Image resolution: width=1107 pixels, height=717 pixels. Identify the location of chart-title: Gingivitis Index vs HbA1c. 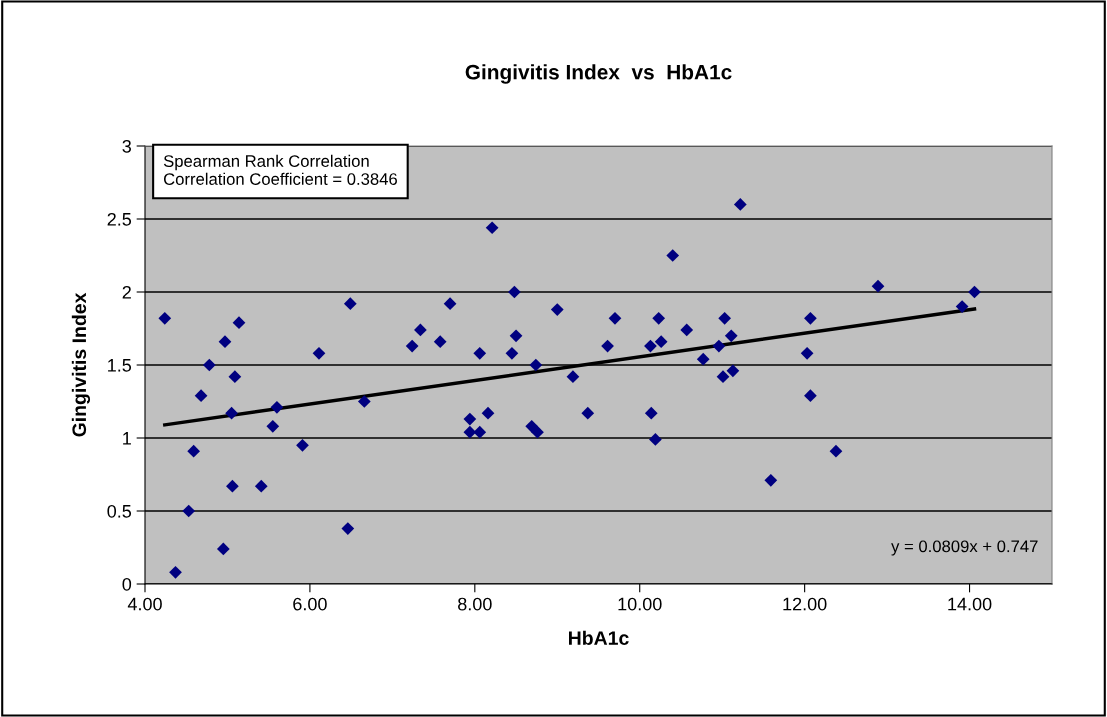
(598, 74).